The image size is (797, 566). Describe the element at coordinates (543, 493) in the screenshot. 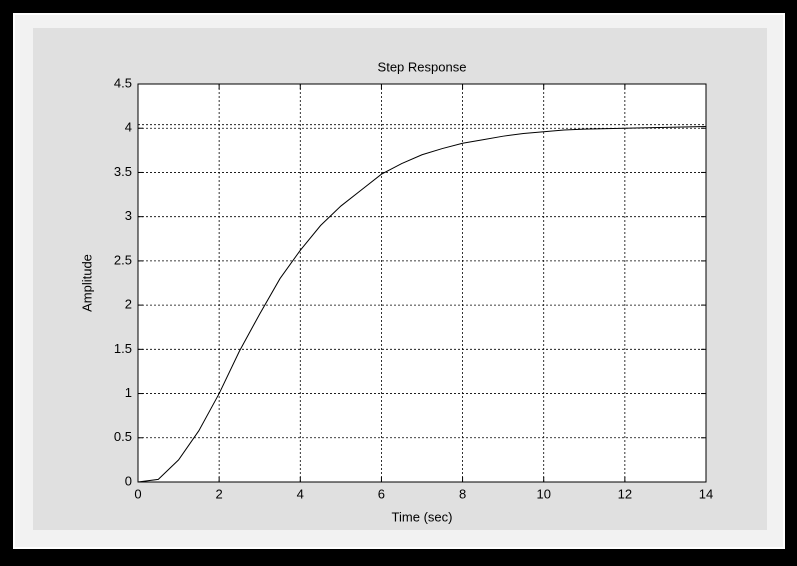

I see `x-tick-label: 10` at that location.